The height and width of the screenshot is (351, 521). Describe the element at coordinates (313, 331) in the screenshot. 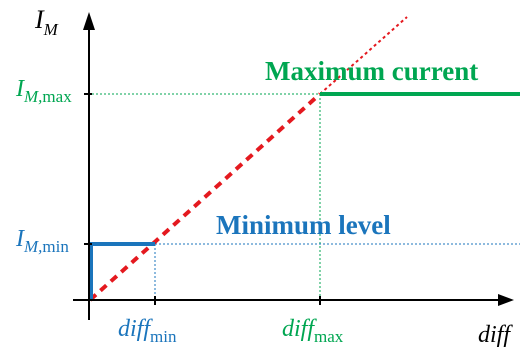

I see `diffmax-label: diffmax` at that location.